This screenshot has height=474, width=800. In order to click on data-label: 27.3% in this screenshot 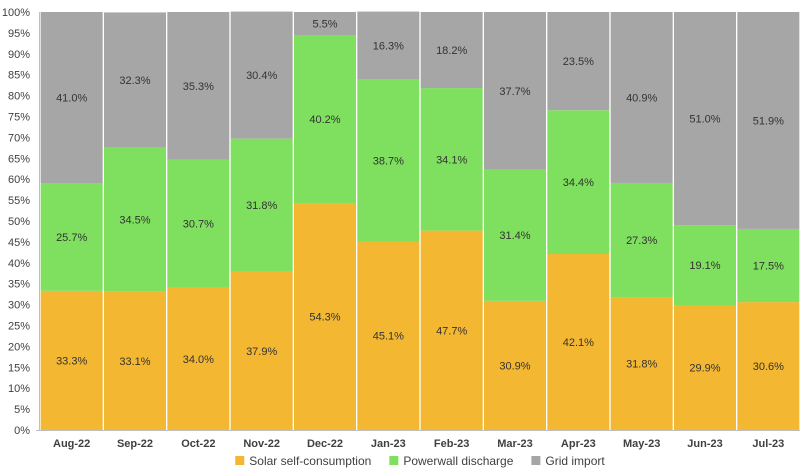, I will do `click(641, 241)`.